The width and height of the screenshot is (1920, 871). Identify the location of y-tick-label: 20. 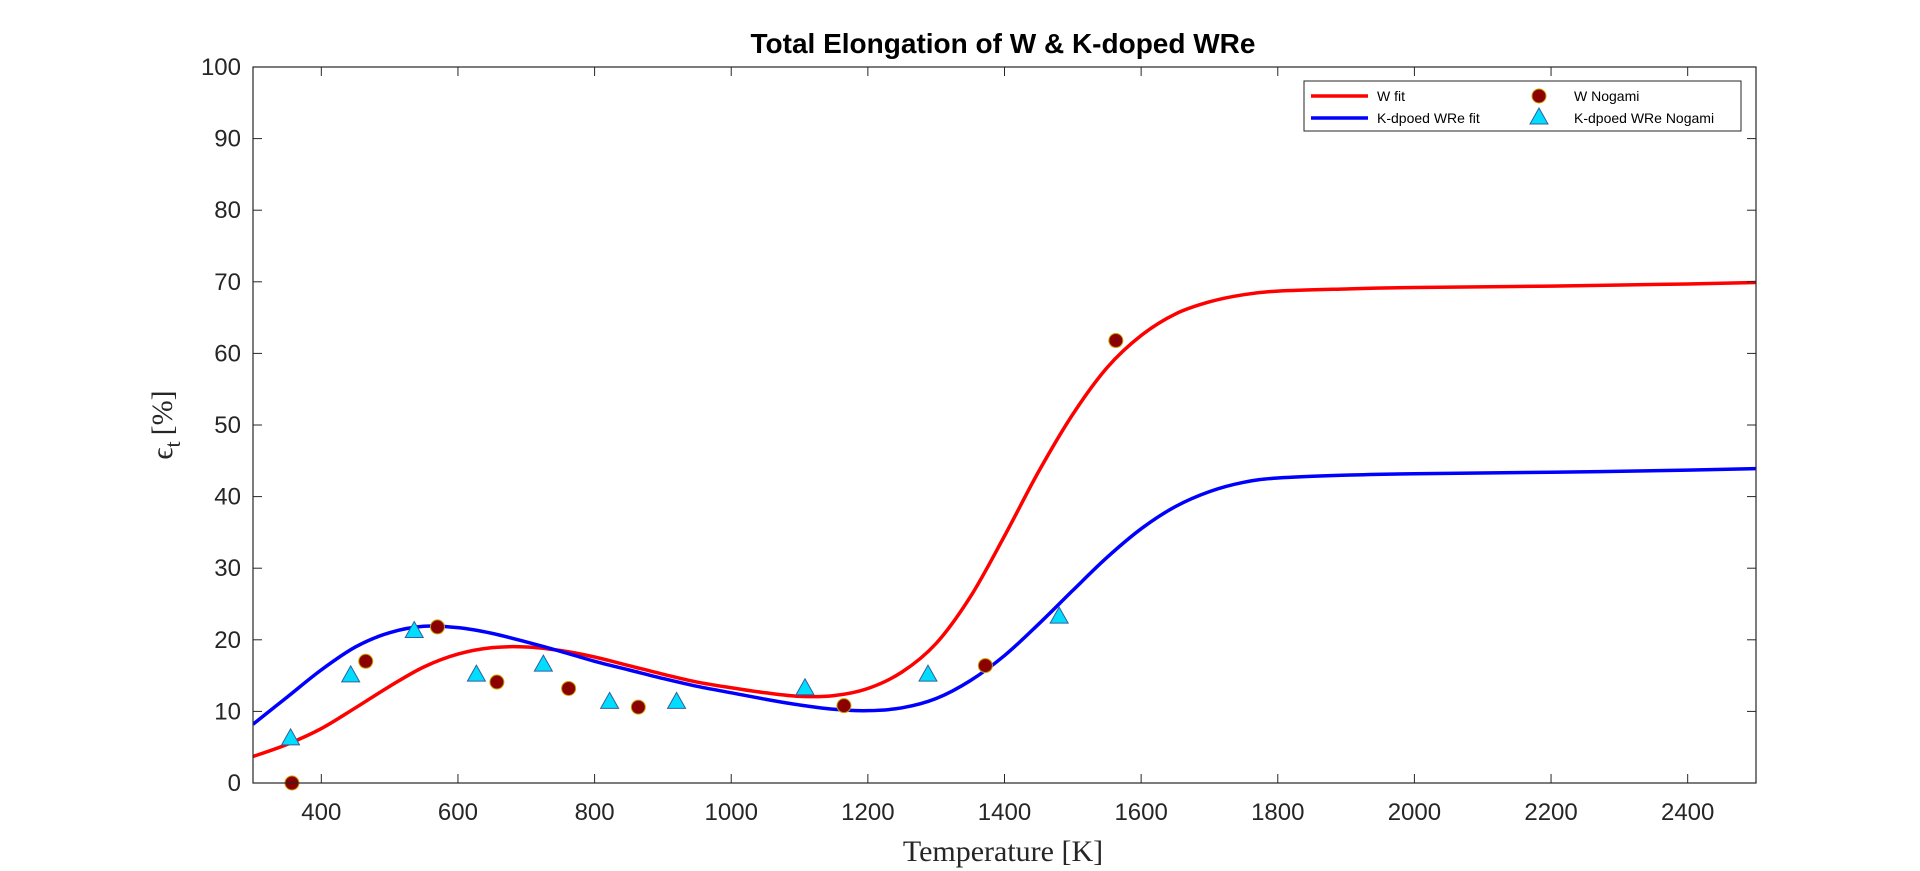
(227, 640).